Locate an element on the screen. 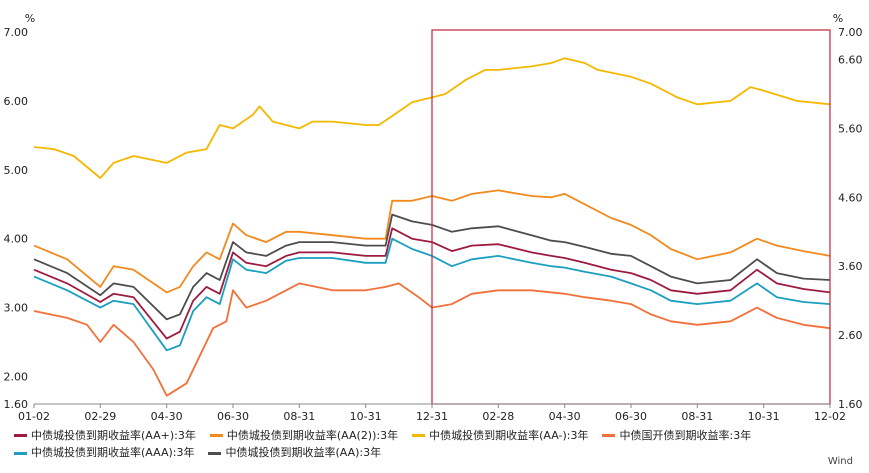  legend-item: 中债国开债到期收益率:3年 is located at coordinates (676, 436).